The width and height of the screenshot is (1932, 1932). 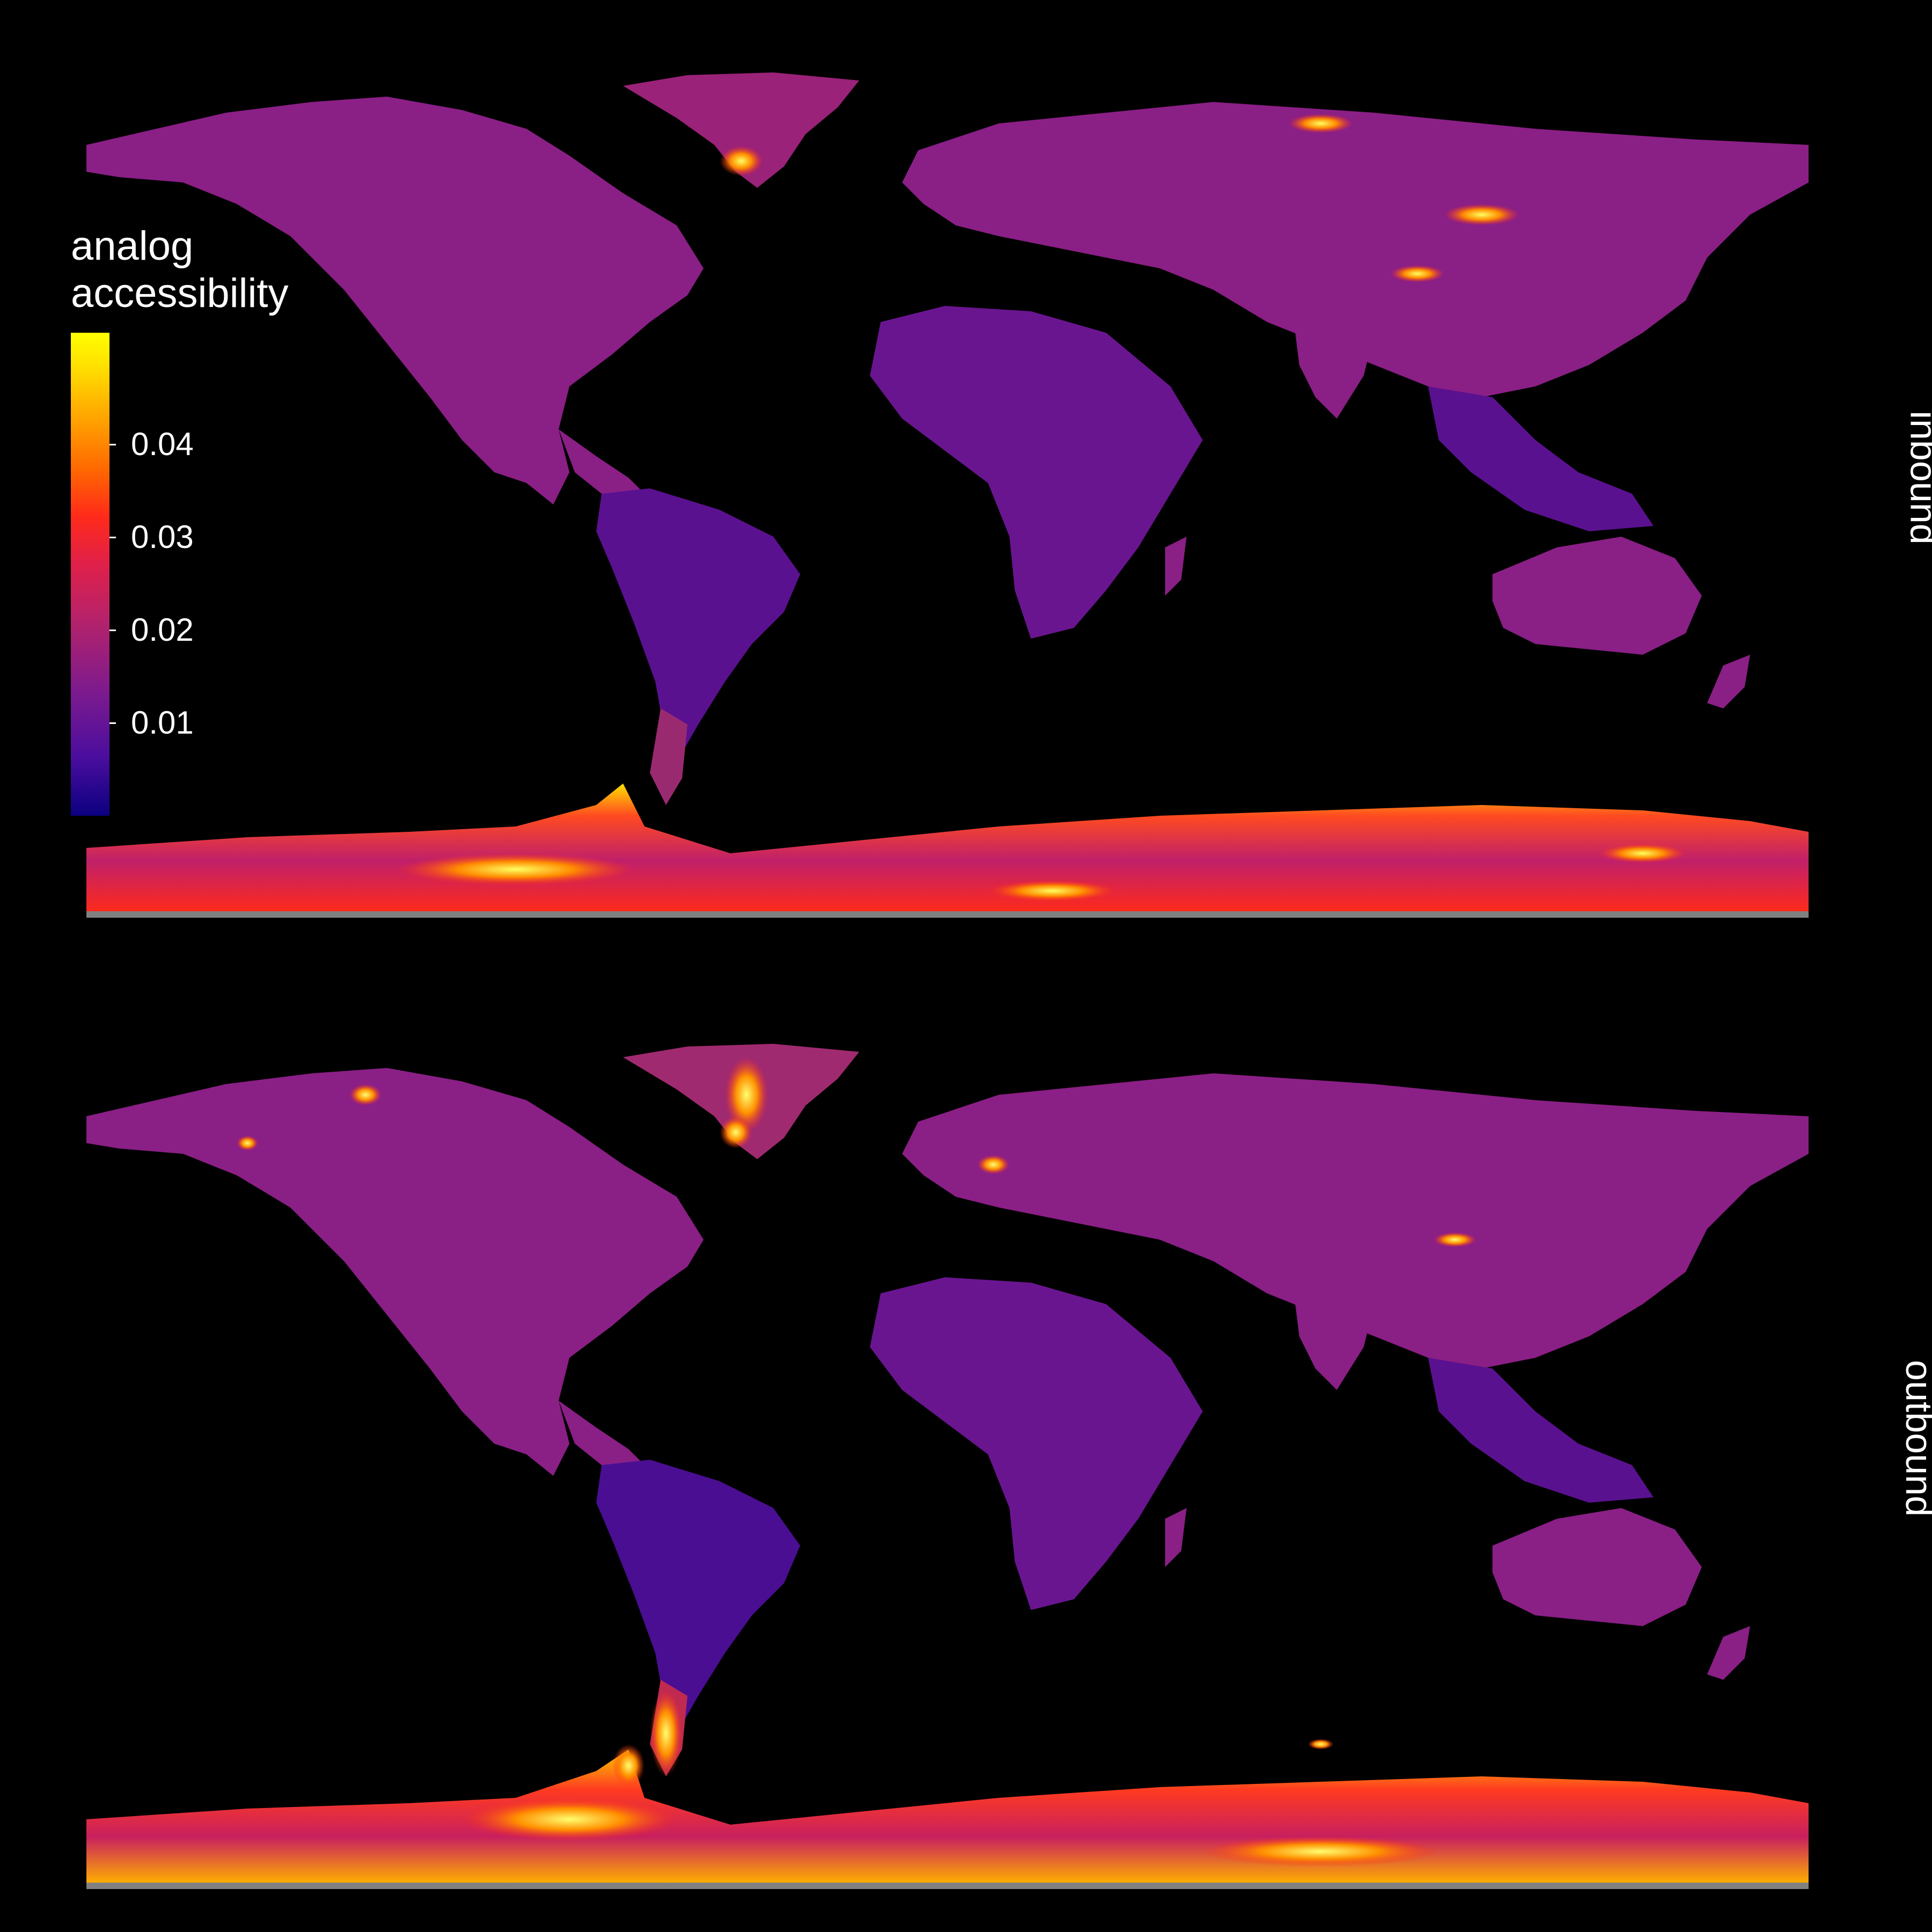 What do you see at coordinates (741, 130) in the screenshot?
I see `greenland` at bounding box center [741, 130].